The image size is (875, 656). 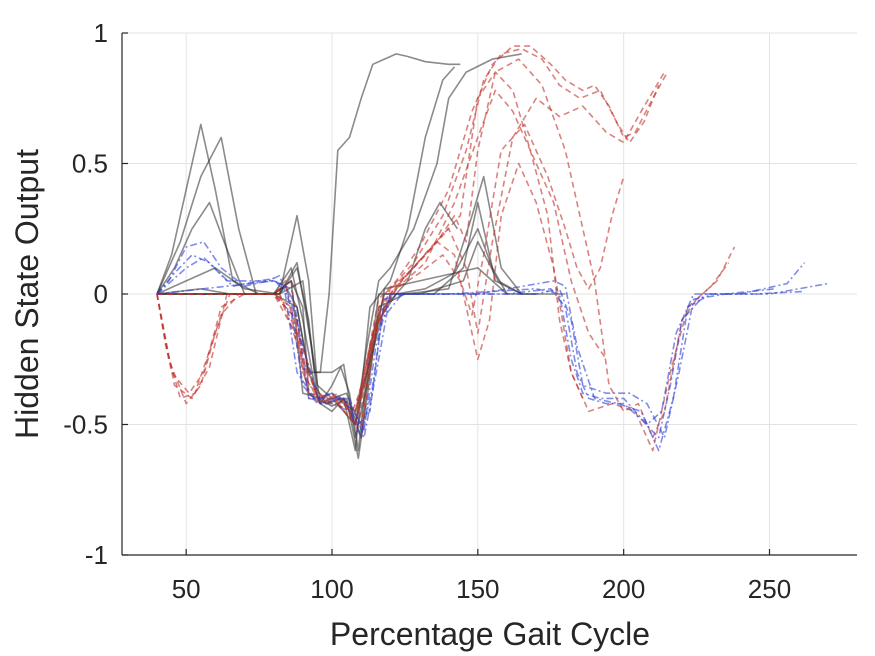 What do you see at coordinates (101, 33) in the screenshot?
I see `y-tick-label: 1` at bounding box center [101, 33].